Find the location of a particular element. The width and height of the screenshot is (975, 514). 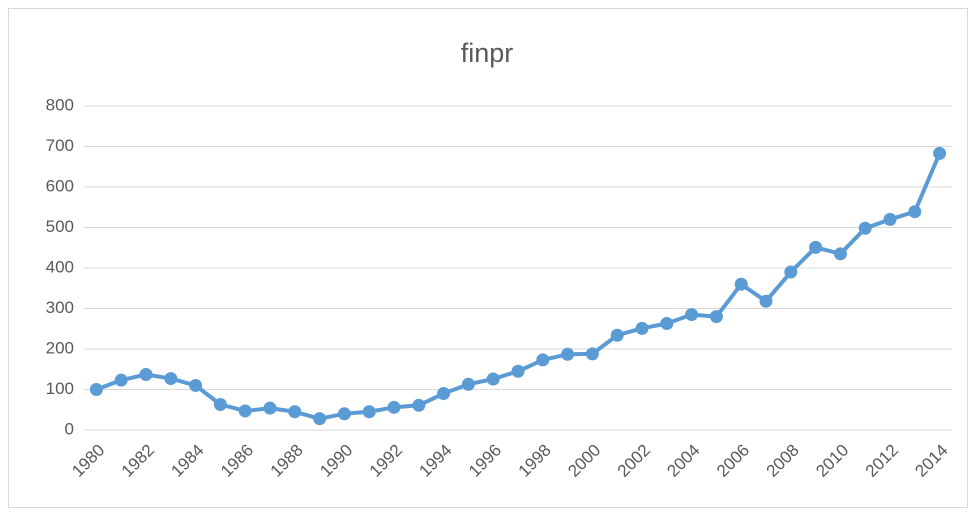

y-tick-label: 600 is located at coordinates (60, 185).